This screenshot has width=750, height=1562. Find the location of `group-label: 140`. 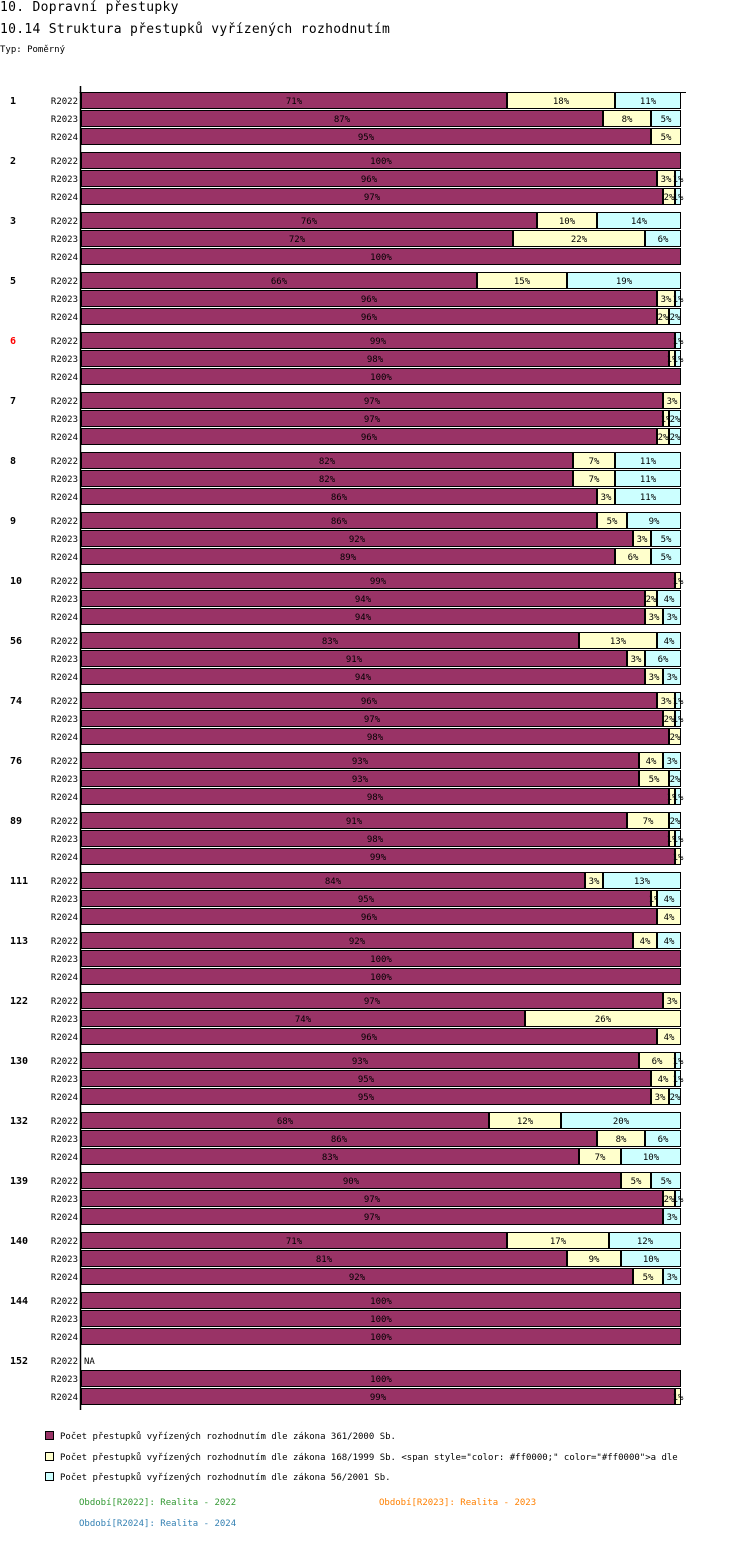

group-label: 140 is located at coordinates (19, 1241).